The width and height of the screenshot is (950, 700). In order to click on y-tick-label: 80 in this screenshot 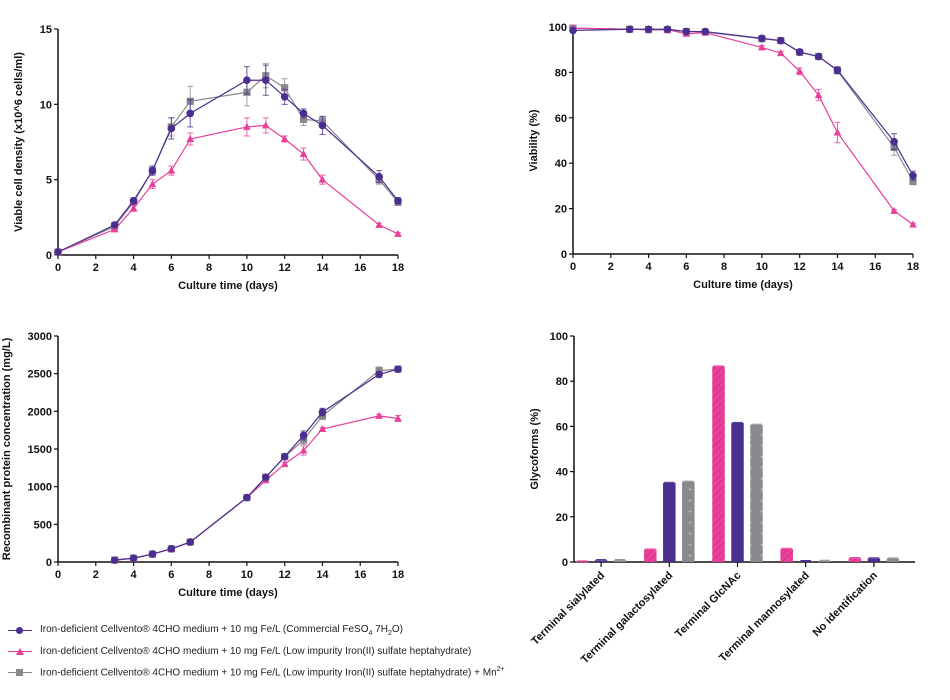, I will do `click(562, 382)`.